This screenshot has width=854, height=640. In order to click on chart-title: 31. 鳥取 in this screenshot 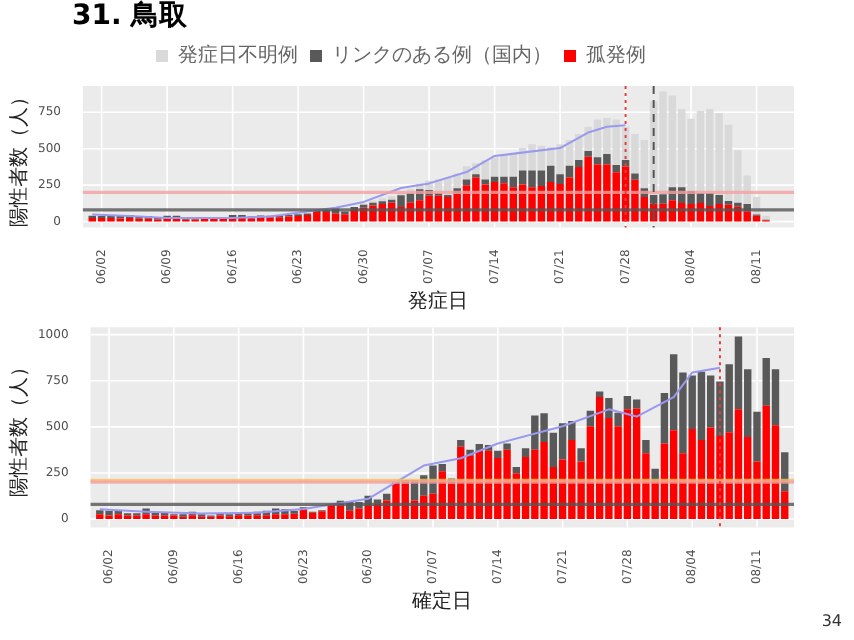, I will do `click(131, 17)`.